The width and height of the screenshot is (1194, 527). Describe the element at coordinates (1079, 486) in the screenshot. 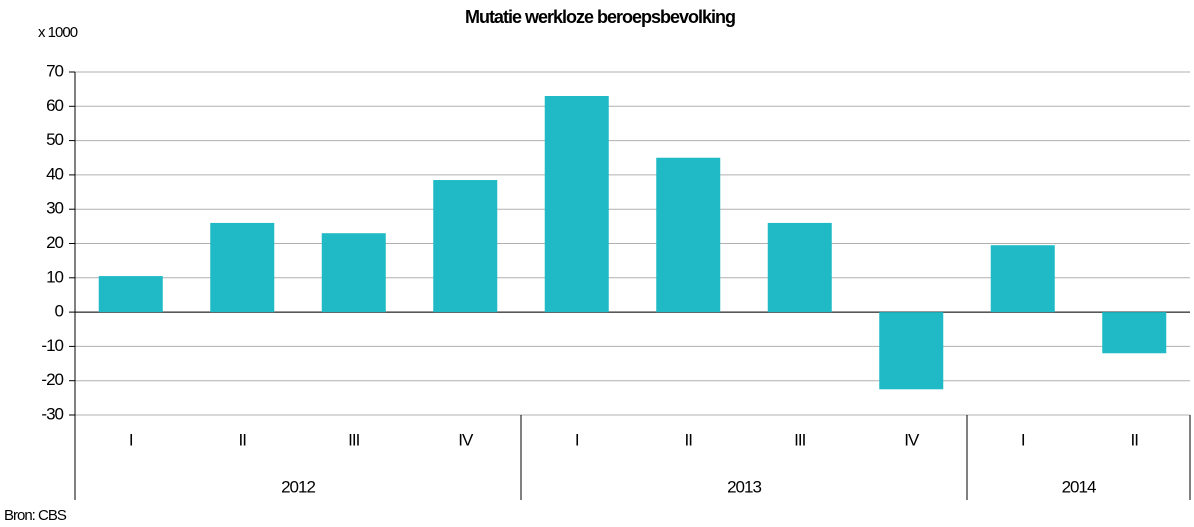

I see `group-label: 2014` at that location.